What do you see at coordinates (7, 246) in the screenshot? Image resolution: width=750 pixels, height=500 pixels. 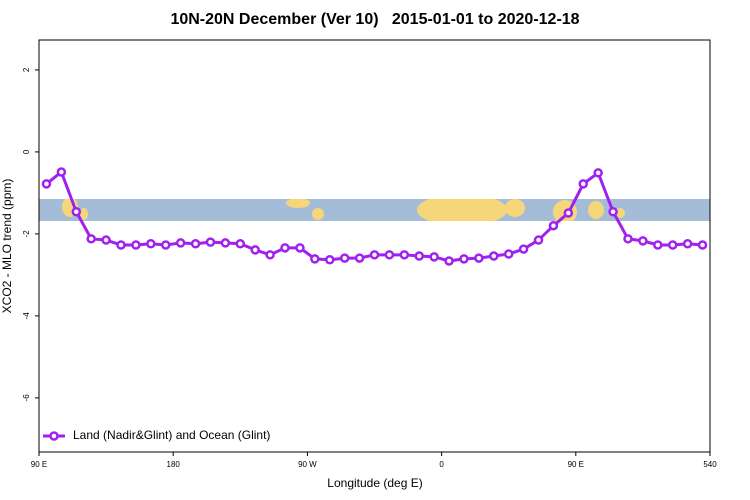 I see `y-axis-label: XCO2 - MLO trend (ppm)` at bounding box center [7, 246].